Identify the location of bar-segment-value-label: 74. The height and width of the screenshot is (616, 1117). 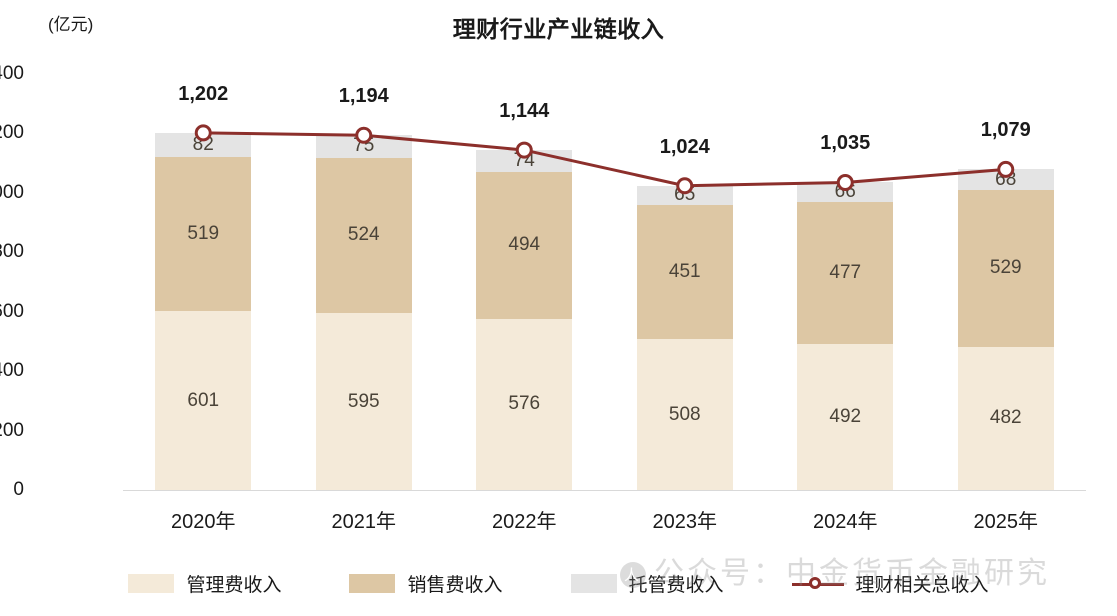
(524, 161).